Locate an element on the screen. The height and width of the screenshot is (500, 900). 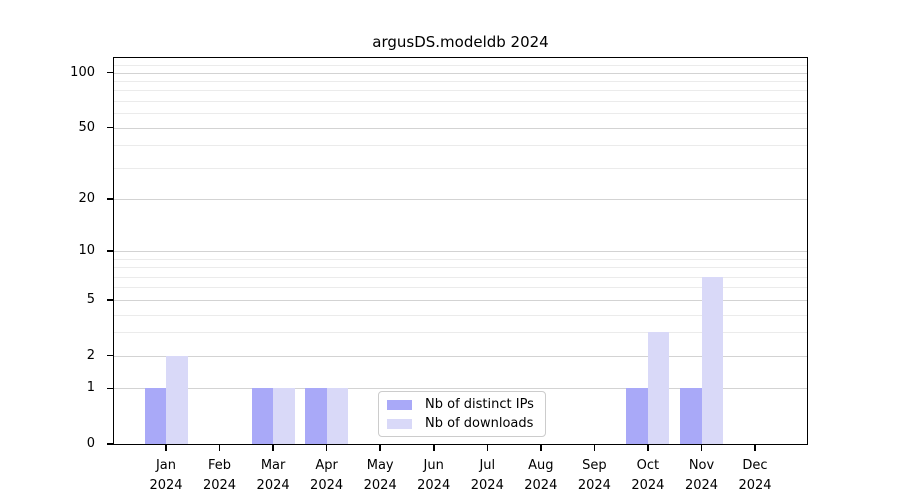
y-tick-label-0: 0 is located at coordinates (90, 443).